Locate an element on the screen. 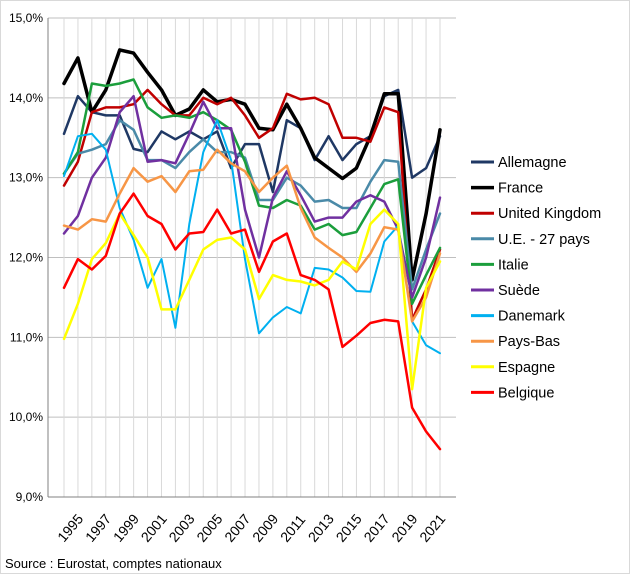 This screenshot has width=630, height=575. x-tick-label: 2003 is located at coordinates (181, 528).